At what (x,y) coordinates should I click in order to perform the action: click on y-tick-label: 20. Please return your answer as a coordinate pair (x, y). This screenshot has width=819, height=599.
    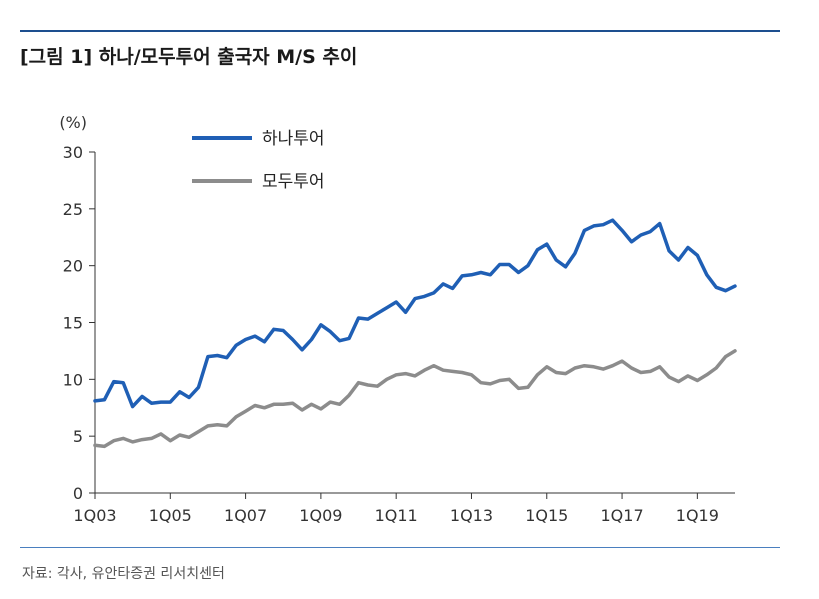
    Looking at the image, I should click on (73, 266).